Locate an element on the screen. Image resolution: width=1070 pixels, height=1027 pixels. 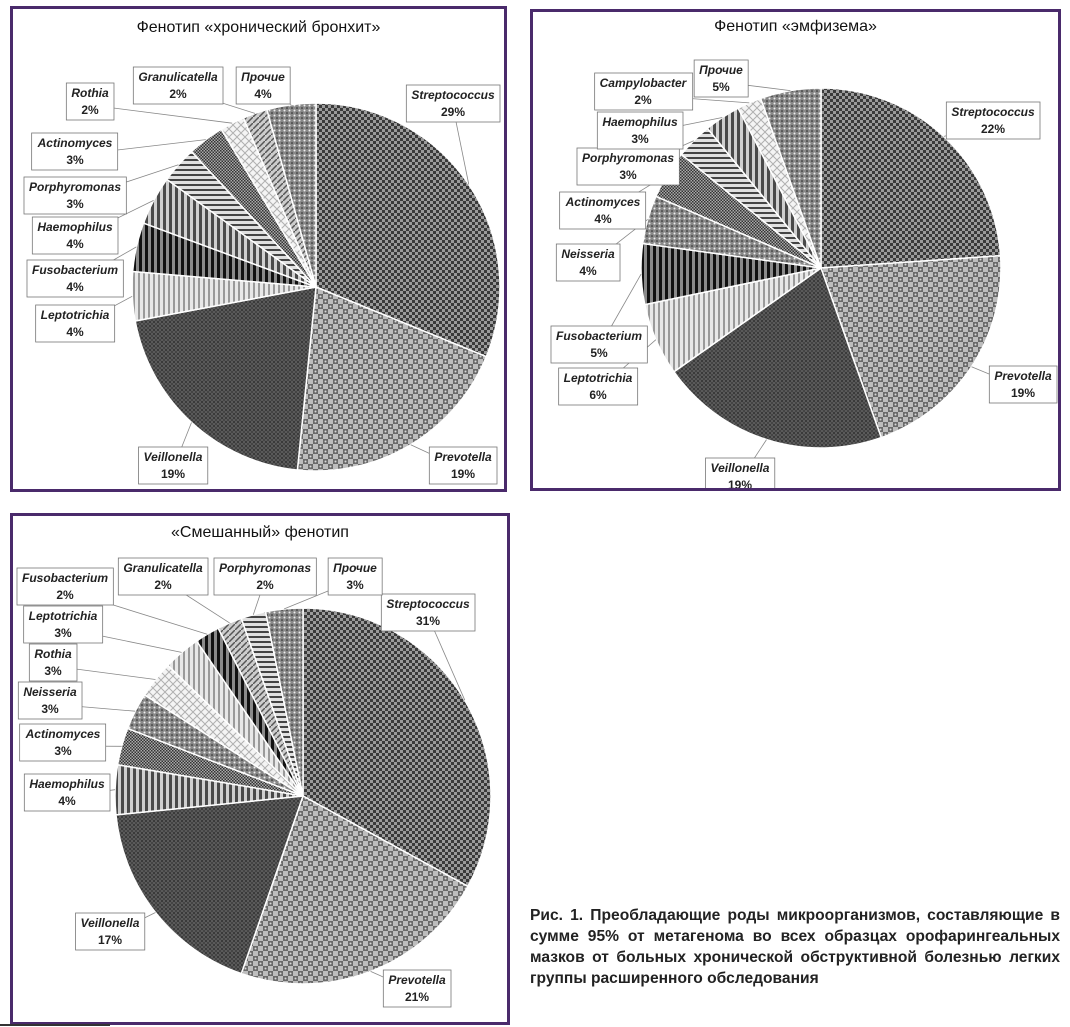
data-label: Streptococcus 29% is located at coordinates (453, 103).